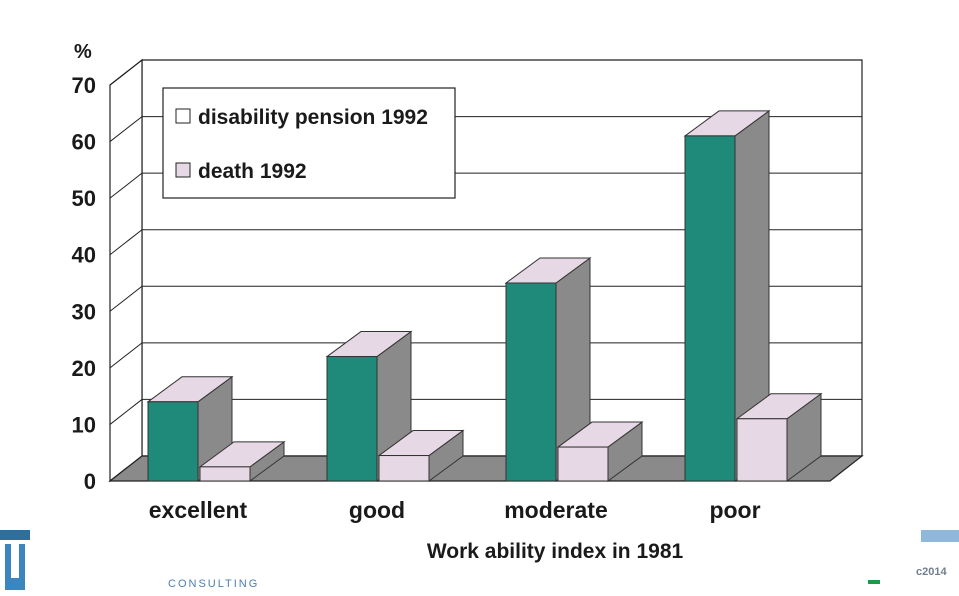  Describe the element at coordinates (84, 311) in the screenshot. I see `y-tick-label: 30` at that location.